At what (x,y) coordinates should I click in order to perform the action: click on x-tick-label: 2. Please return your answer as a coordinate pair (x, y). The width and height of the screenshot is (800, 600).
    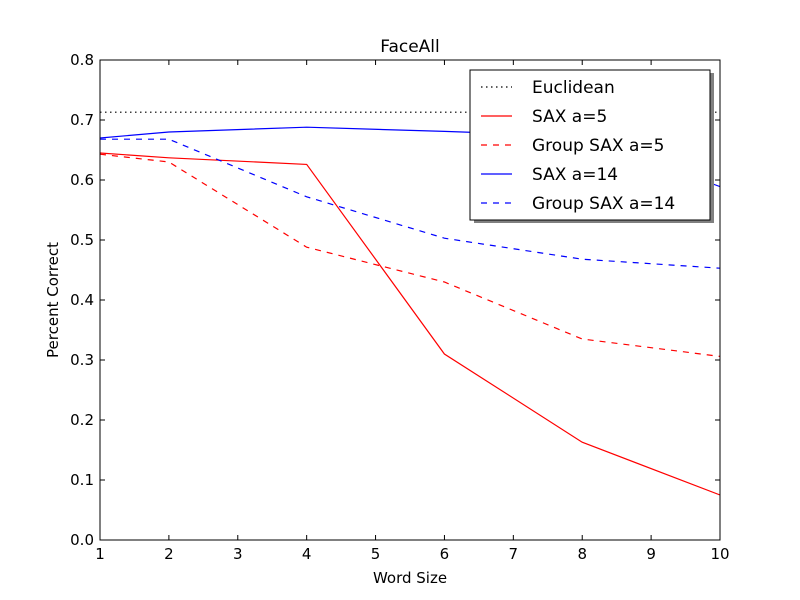
    Looking at the image, I should click on (169, 554).